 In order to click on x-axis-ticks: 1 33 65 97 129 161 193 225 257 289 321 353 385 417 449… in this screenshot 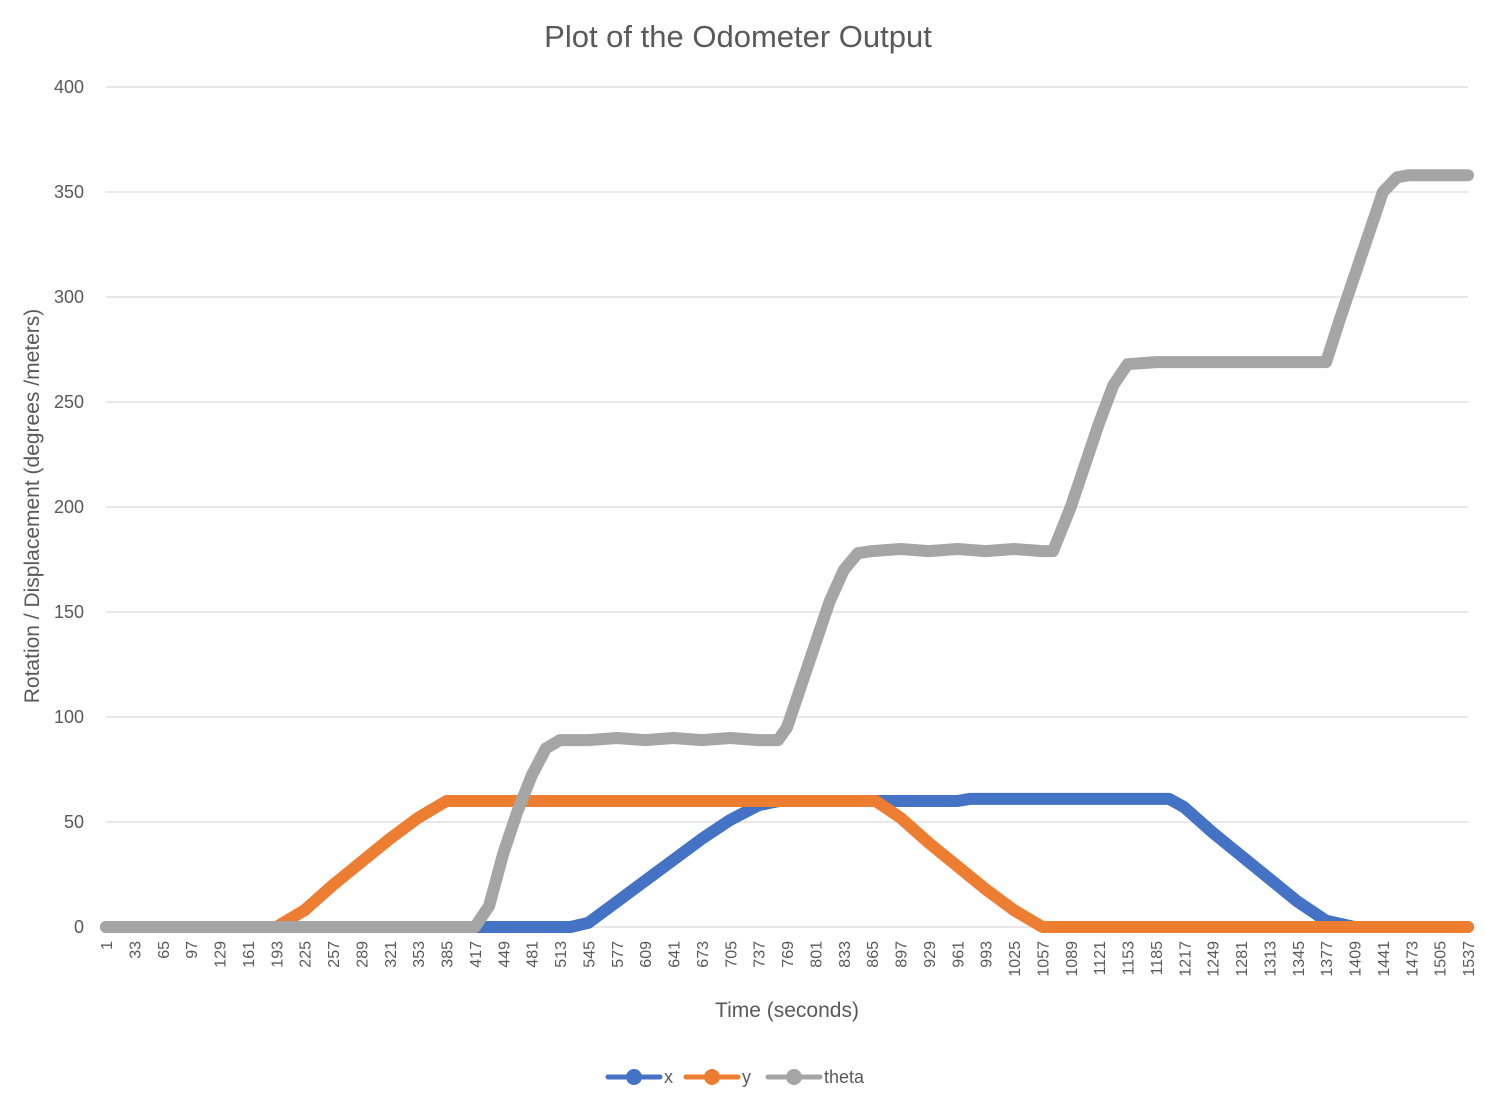, I will do `click(788, 959)`.